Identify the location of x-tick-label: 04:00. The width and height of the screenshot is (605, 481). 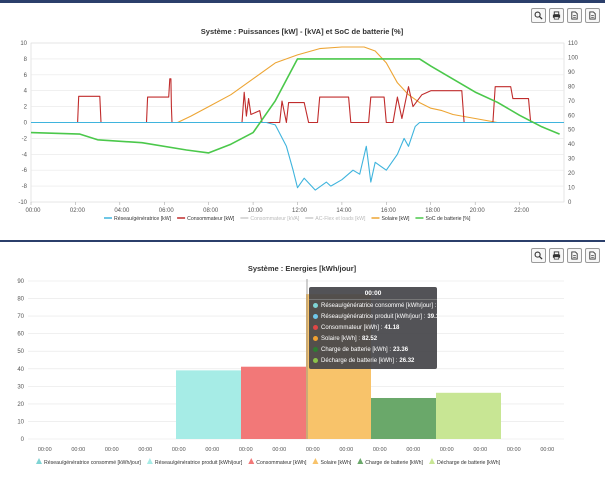
(122, 211).